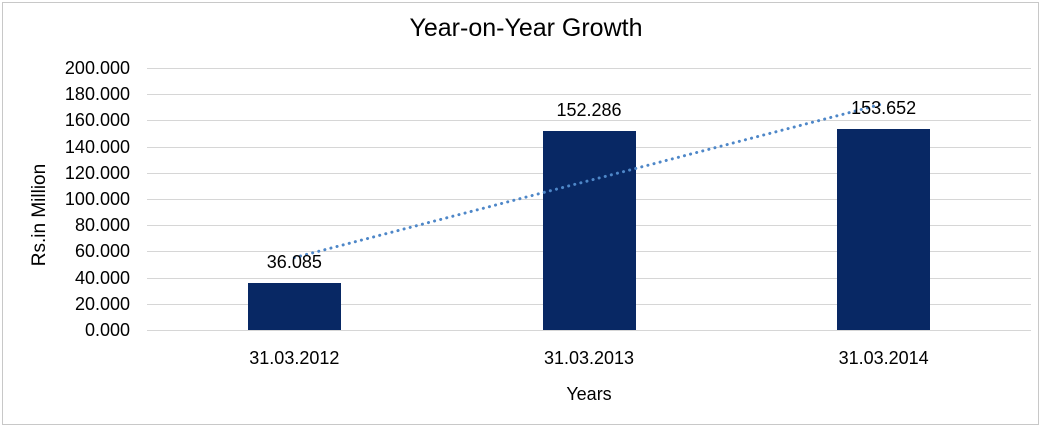  I want to click on y-tick-label: 40.000, so click(102, 277).